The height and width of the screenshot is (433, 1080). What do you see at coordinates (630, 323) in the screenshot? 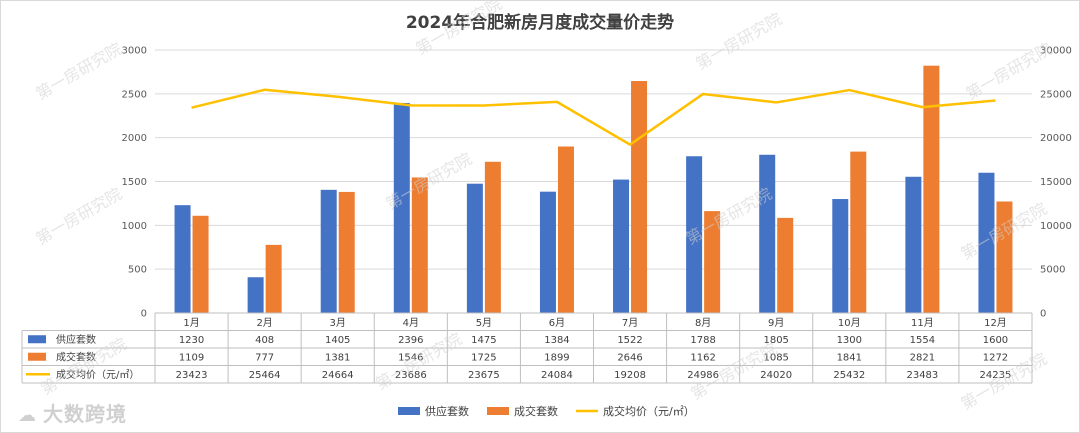
I see `x-tick-label: 7月` at bounding box center [630, 323].